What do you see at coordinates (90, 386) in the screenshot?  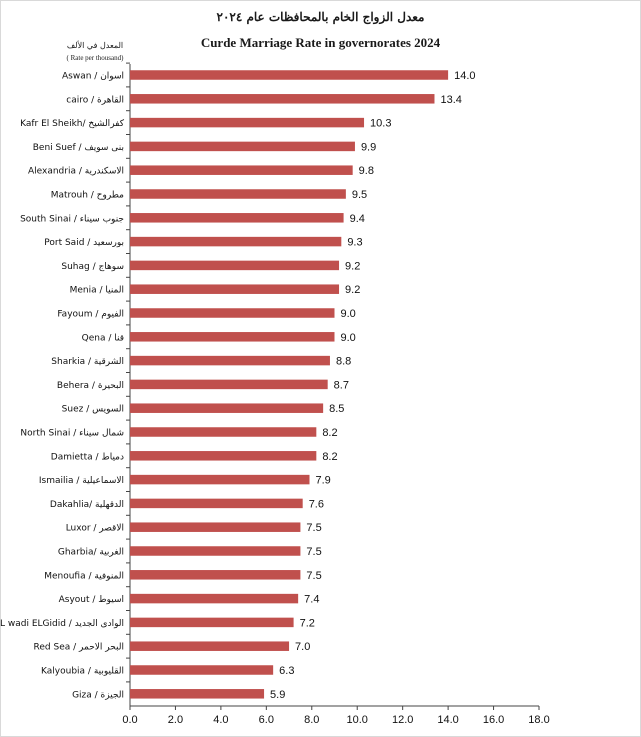 I see `category-label: Behera / البحيرة` at bounding box center [90, 386].